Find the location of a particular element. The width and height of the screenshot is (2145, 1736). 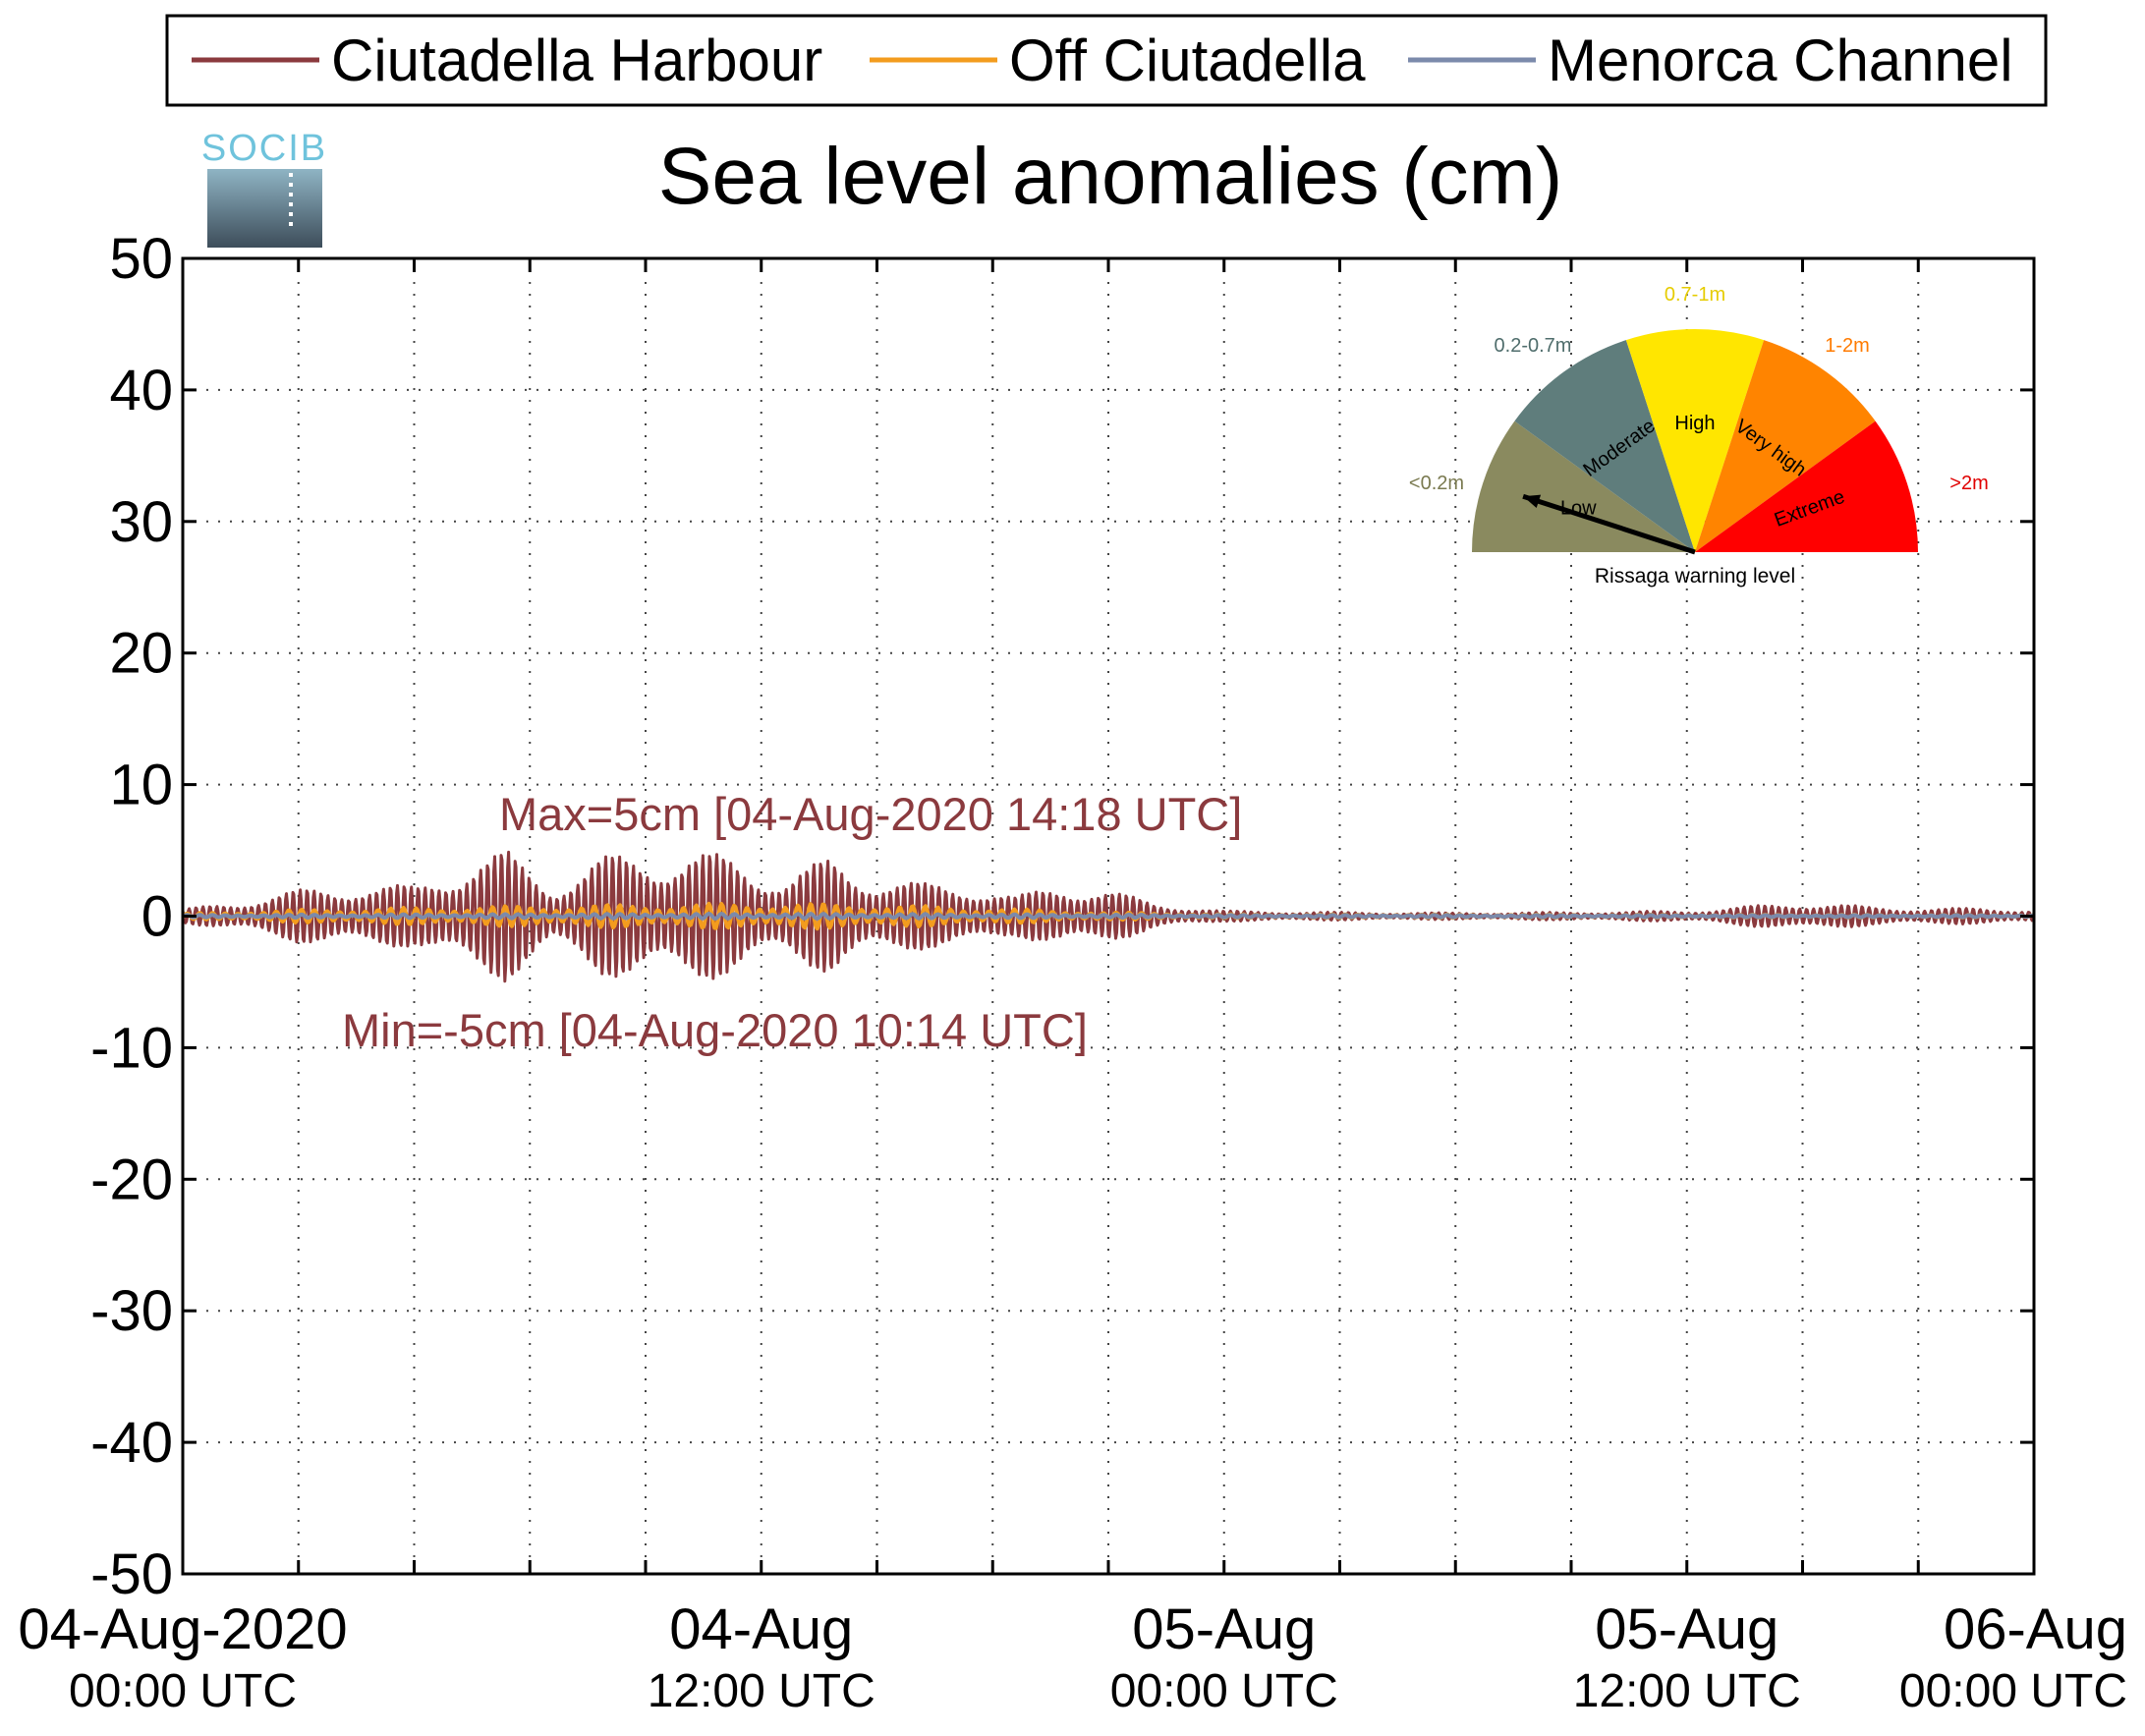

gauge-range-label: >2m is located at coordinates (1968, 483).